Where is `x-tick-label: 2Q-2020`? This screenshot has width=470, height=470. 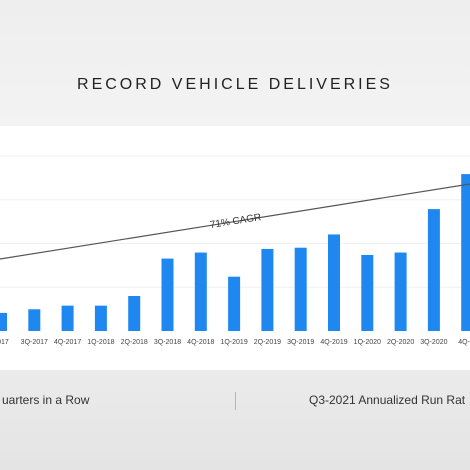 x-tick-label: 2Q-2020 is located at coordinates (400, 342).